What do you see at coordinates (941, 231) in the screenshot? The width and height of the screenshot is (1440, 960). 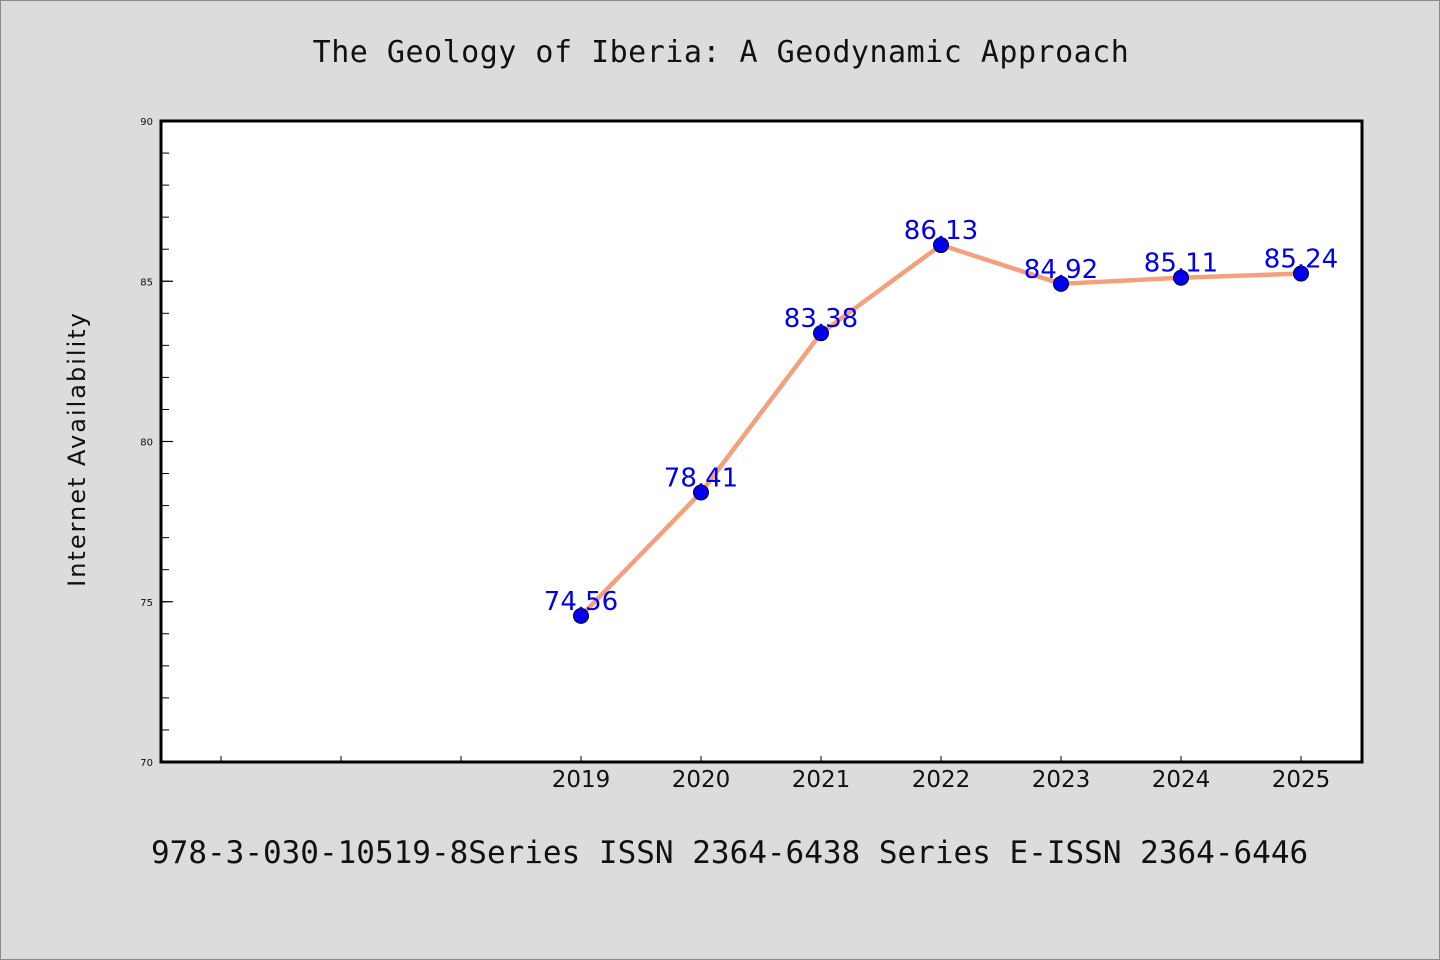 I see `data-label: 86.13` at bounding box center [941, 231].